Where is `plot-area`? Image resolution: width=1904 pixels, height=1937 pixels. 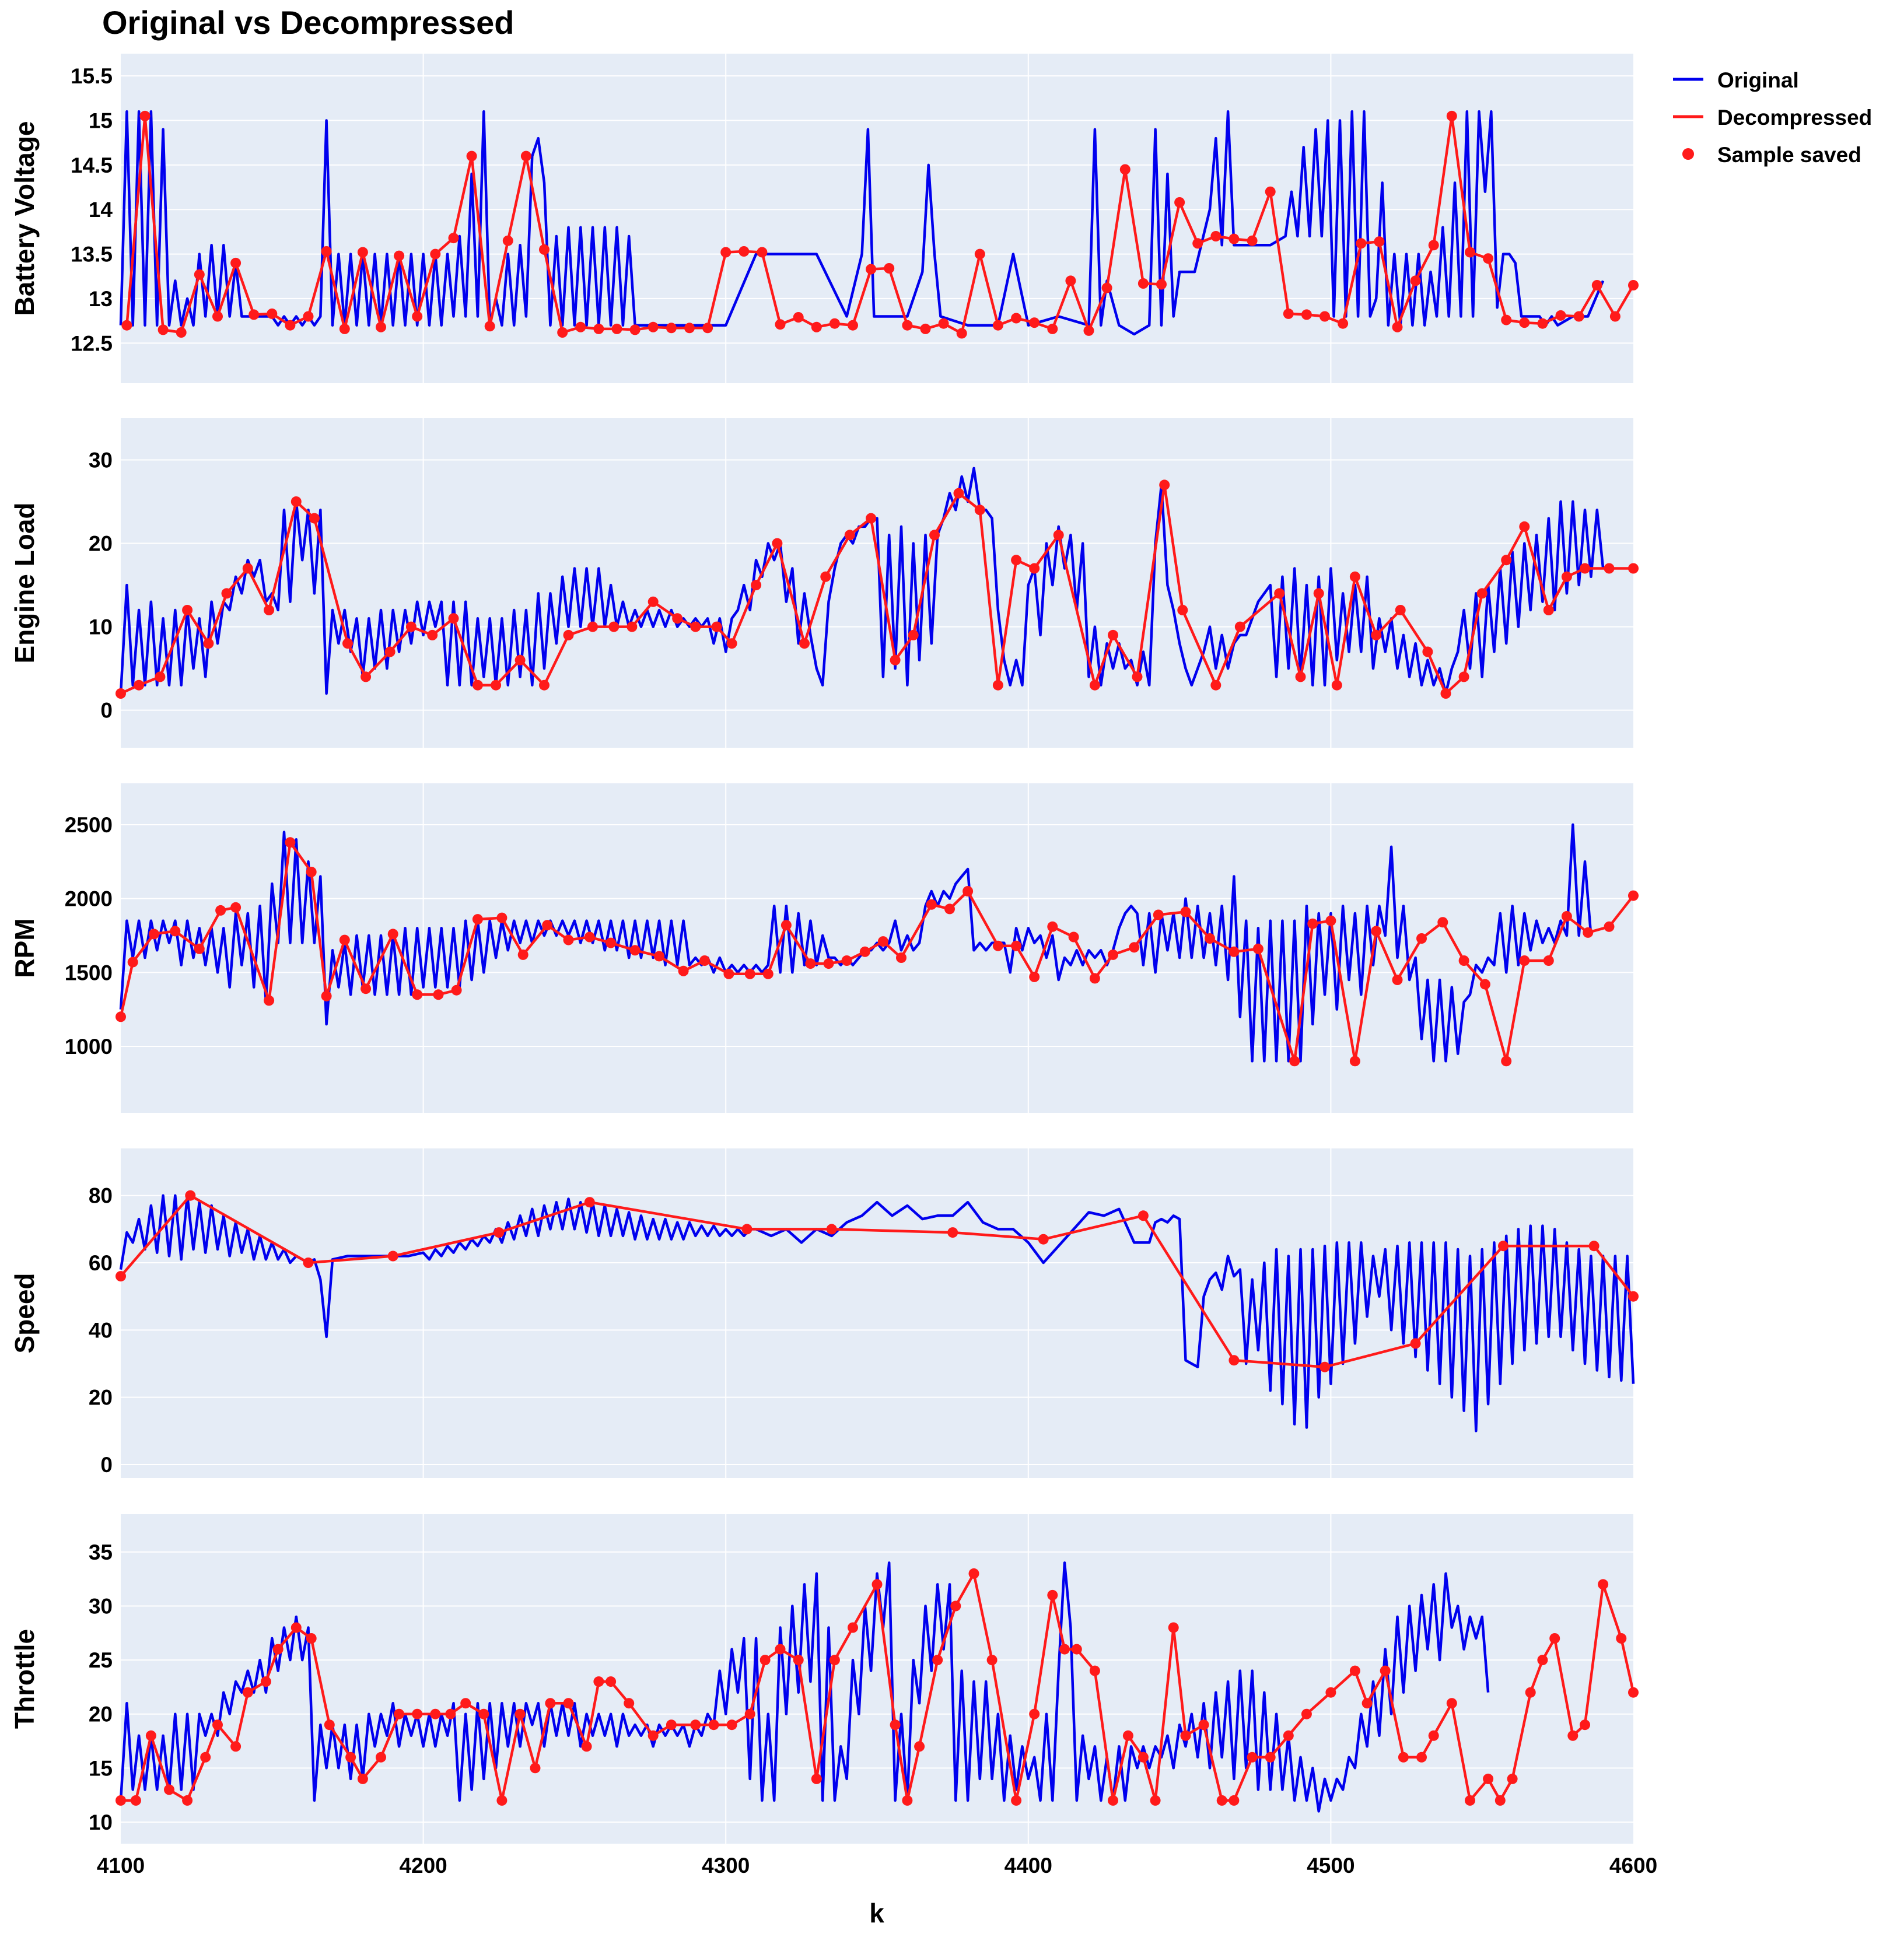
plot-area is located at coordinates (877, 583).